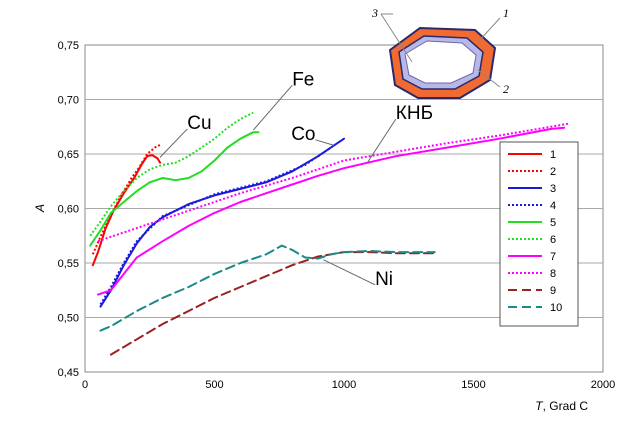  I want to click on x-tick-label: 500, so click(214, 385).